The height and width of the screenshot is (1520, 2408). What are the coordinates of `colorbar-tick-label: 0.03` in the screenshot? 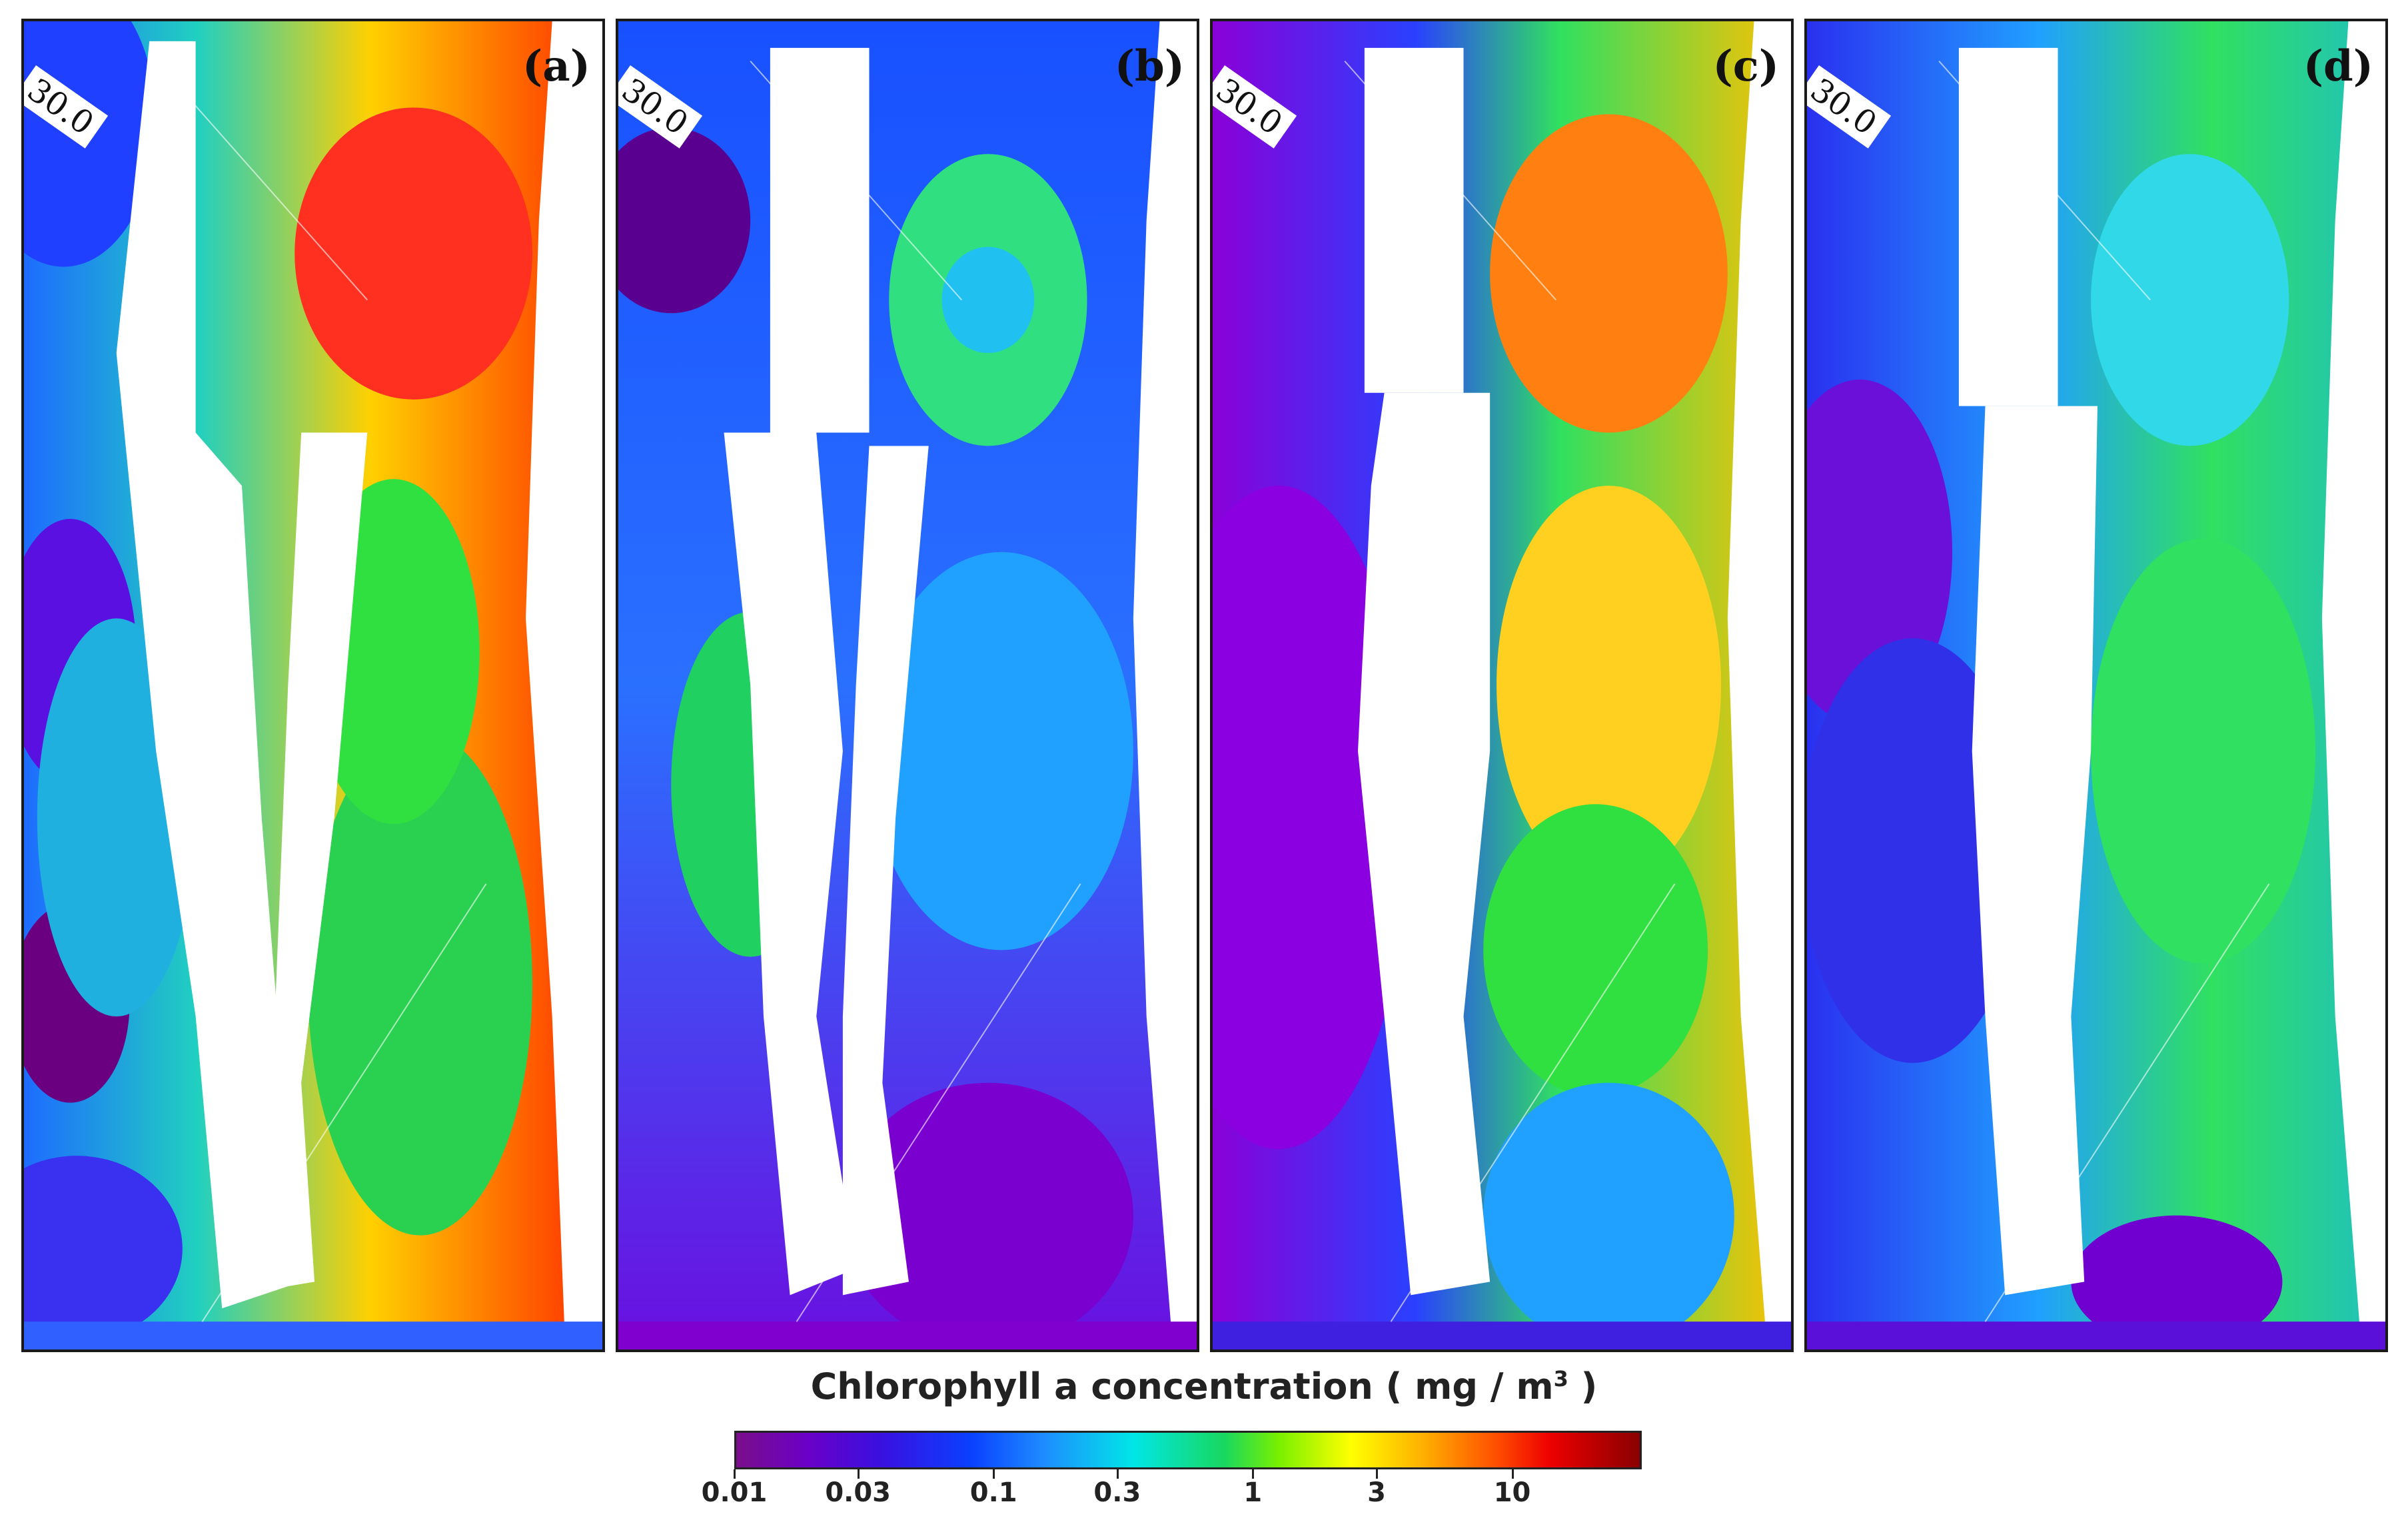 It's located at (859, 1492).